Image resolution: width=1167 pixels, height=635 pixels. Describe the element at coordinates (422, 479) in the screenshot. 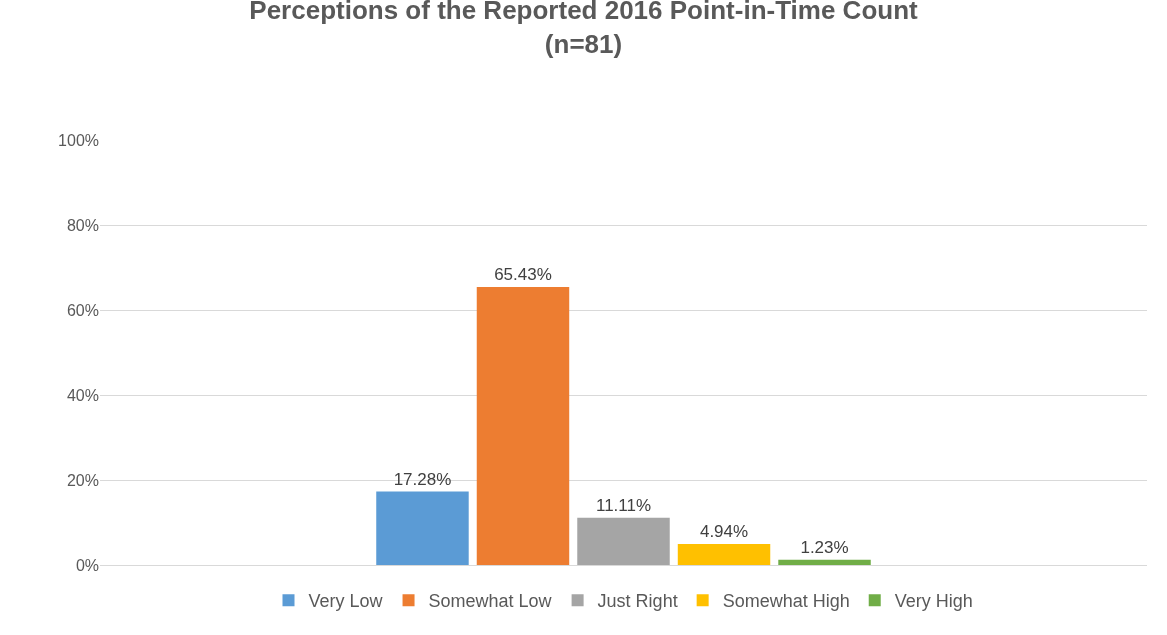

I see `data-label: 17.28%` at that location.